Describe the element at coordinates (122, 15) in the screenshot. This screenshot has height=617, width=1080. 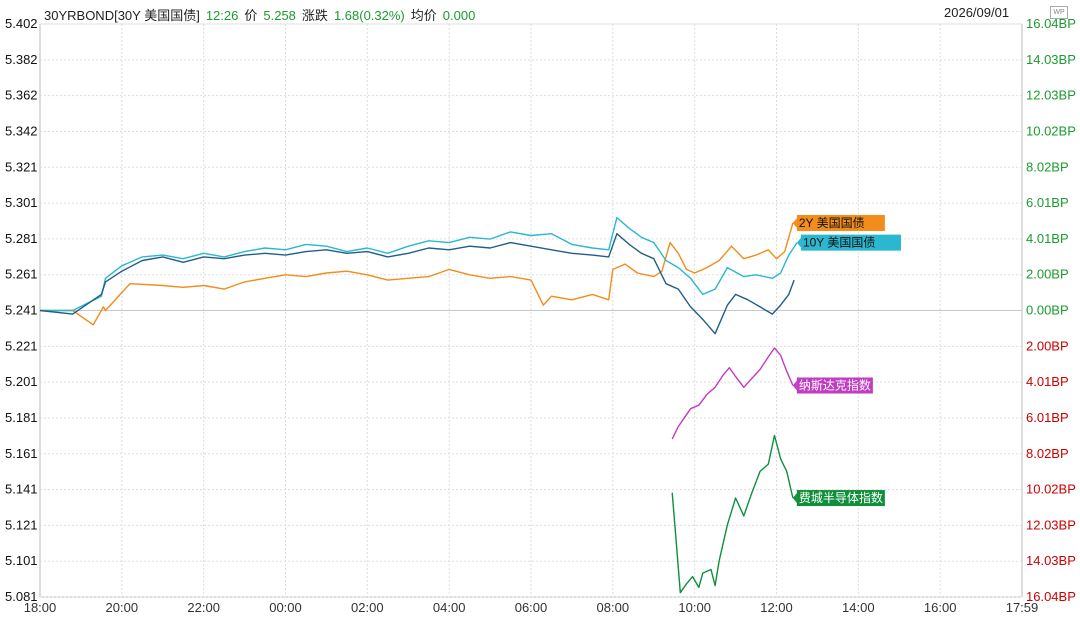
I see `symbol-name: 30YRBOND[30Y 美国国债]` at that location.